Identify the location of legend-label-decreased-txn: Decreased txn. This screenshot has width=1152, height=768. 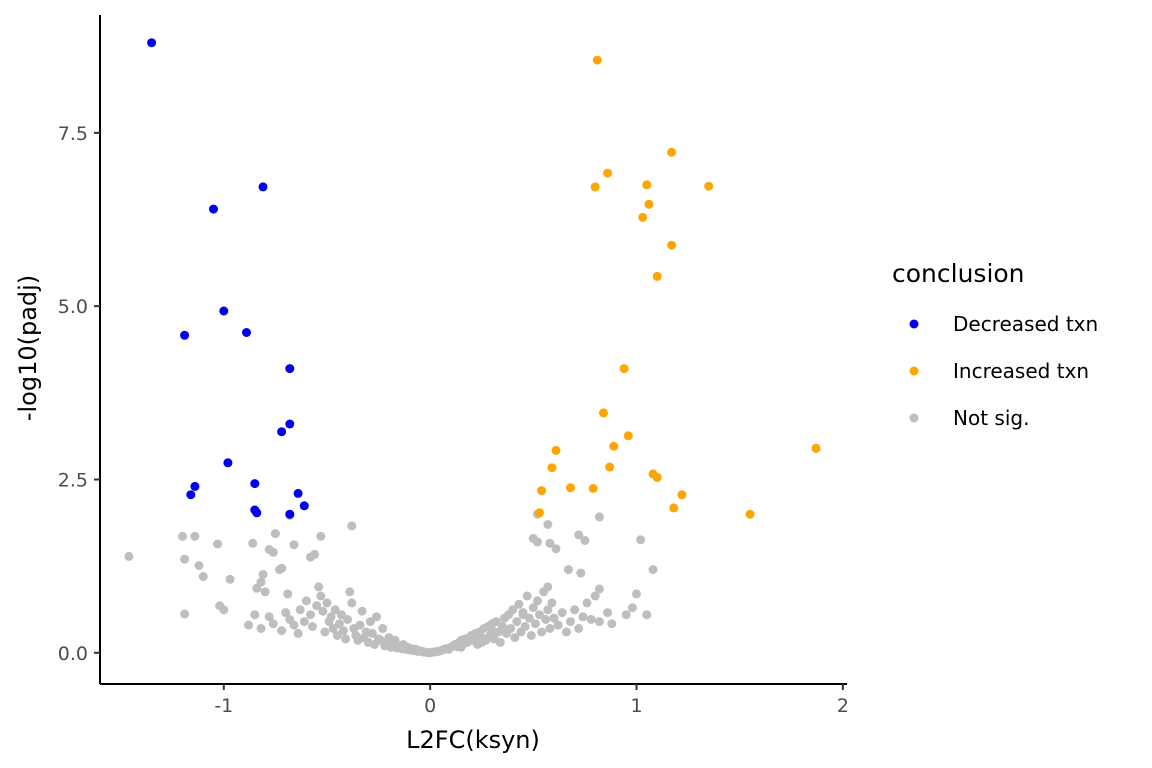
(1025, 324).